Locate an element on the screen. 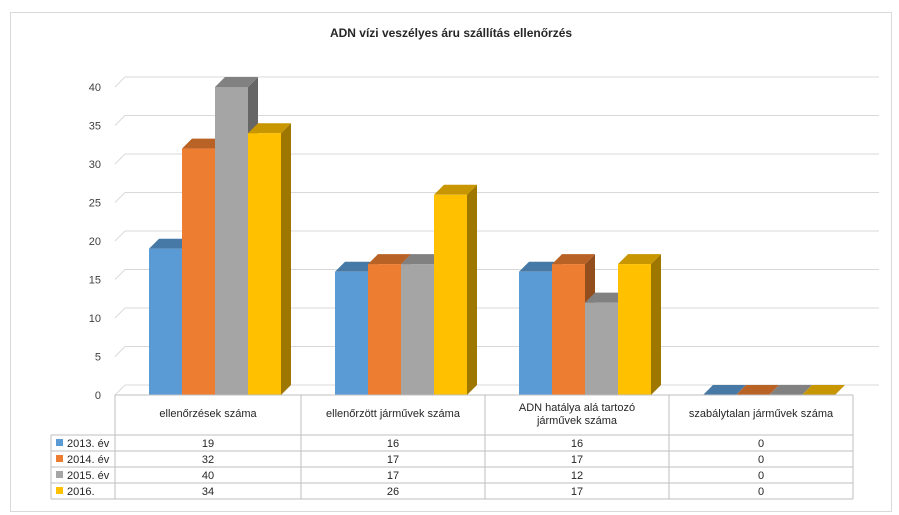  category-label: ADN hatálya alá tartozó járművek száma is located at coordinates (577, 414).